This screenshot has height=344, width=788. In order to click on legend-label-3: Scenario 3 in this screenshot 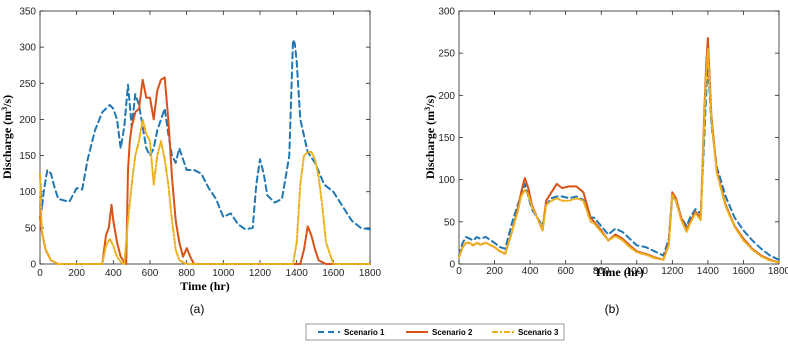, I will do `click(538, 332)`.